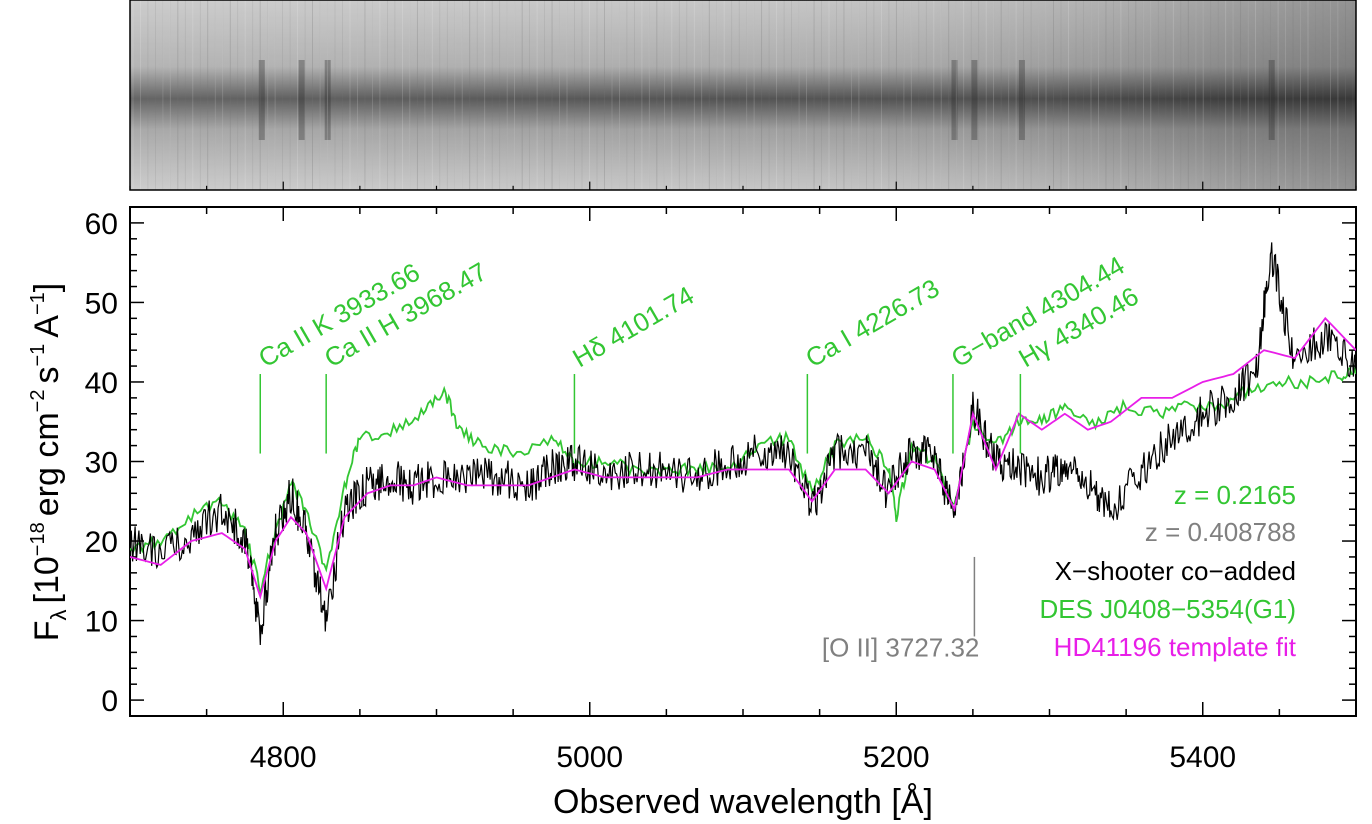 The width and height of the screenshot is (1372, 824). I want to click on y-tick-label: 0, so click(109, 701).